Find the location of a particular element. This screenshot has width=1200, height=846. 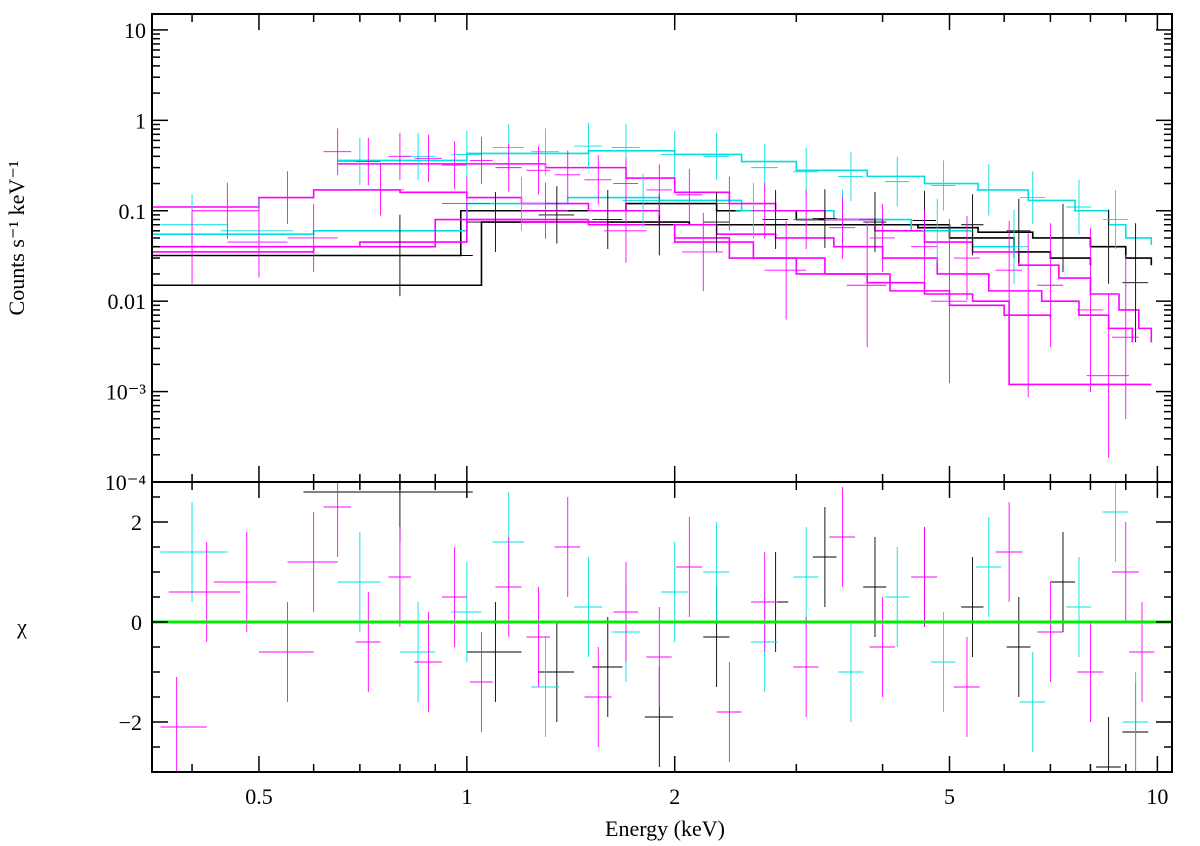

x-tick-label: 2 is located at coordinates (674, 796).